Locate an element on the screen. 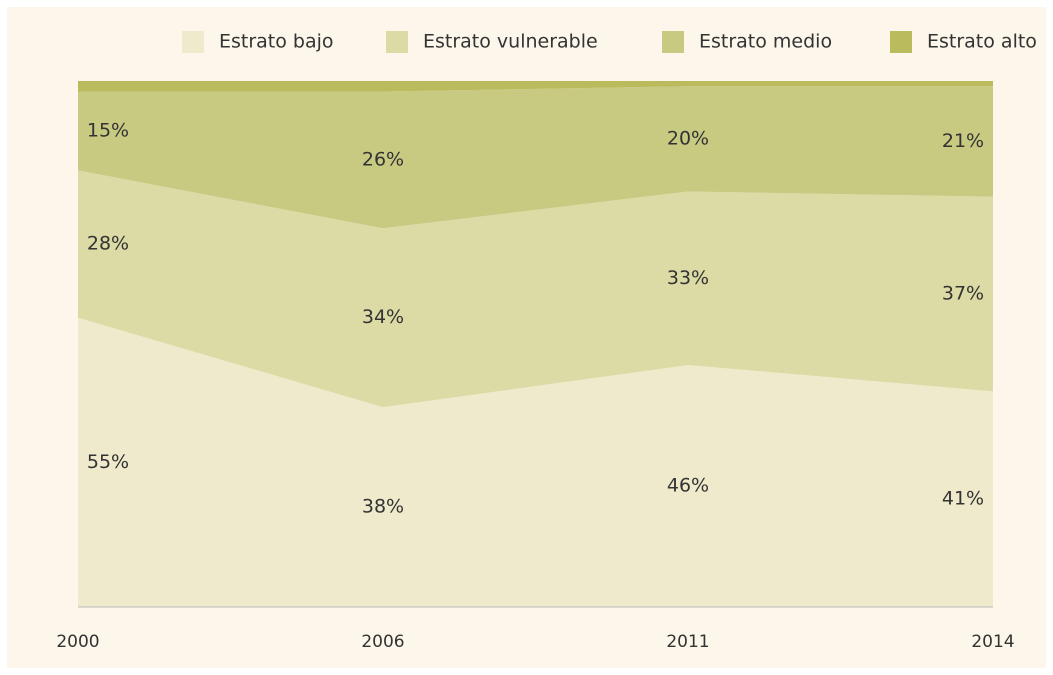  data-label: 34% is located at coordinates (383, 317).